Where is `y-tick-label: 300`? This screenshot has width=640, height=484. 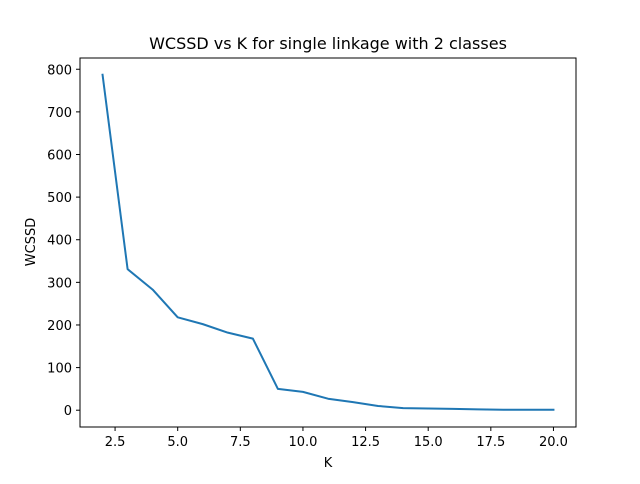
y-tick-label: 300 is located at coordinates (59, 283).